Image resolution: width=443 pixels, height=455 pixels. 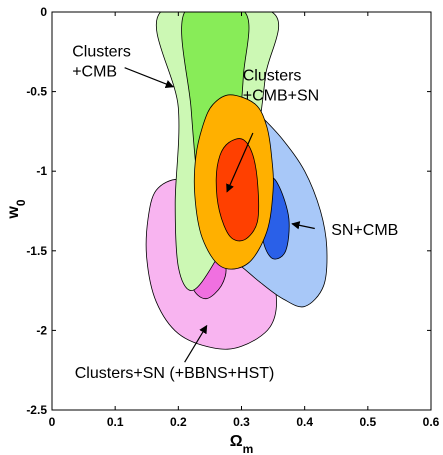 I want to click on x-tick-label: 0, so click(x=52, y=422).